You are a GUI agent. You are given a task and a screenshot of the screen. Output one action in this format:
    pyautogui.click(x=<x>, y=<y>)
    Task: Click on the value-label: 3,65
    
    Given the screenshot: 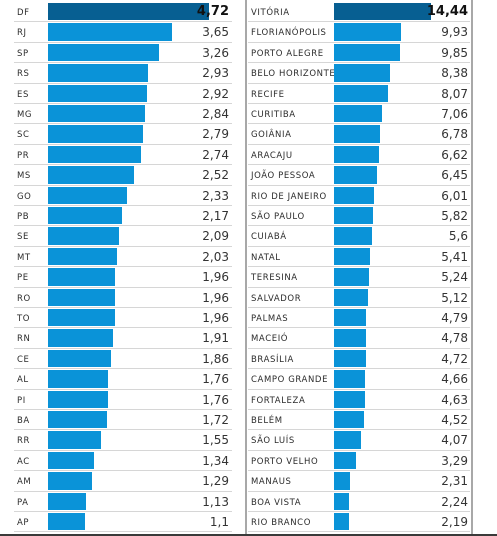 What is the action you would take?
    pyautogui.click(x=215, y=32)
    